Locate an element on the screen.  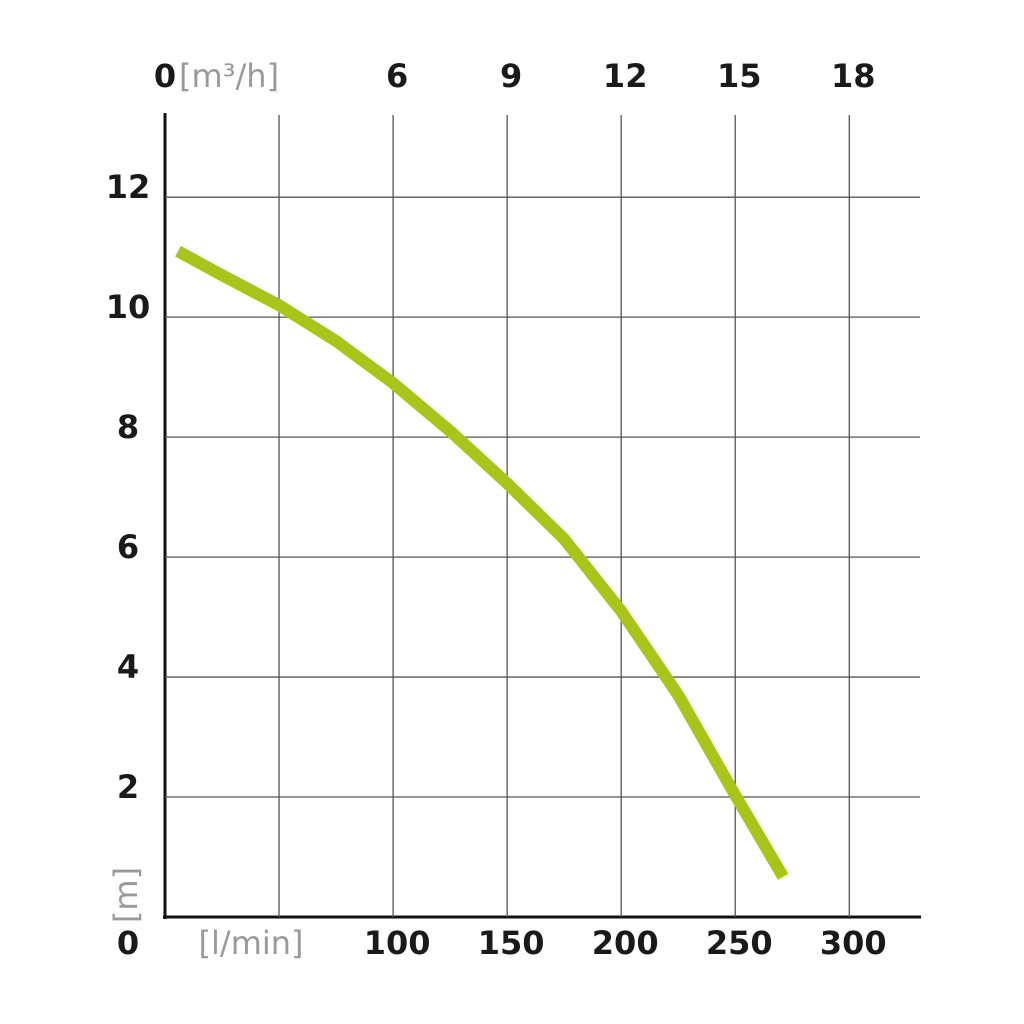
x-tick-label: 200 is located at coordinates (625, 943).